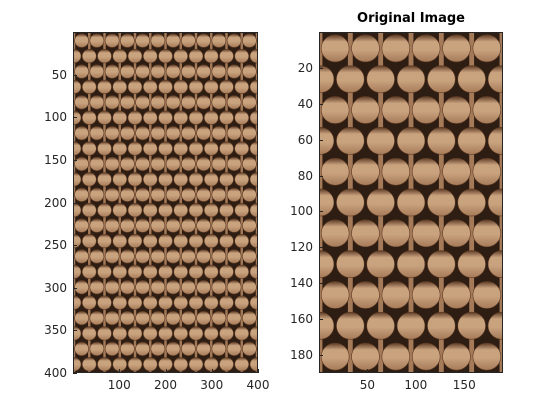 This screenshot has width=560, height=420. Describe the element at coordinates (416, 371) in the screenshot. I see `right-xtick-mark` at that location.